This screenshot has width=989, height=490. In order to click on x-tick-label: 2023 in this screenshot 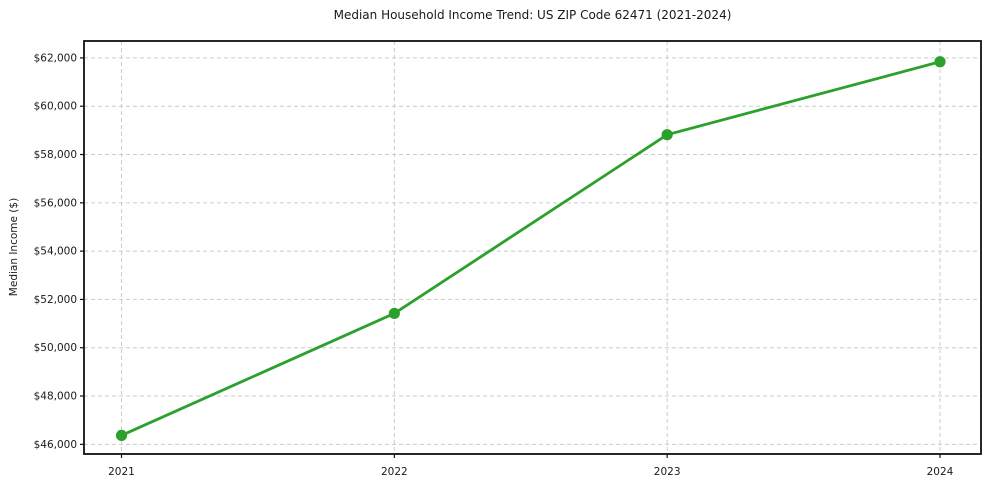, I will do `click(667, 472)`.